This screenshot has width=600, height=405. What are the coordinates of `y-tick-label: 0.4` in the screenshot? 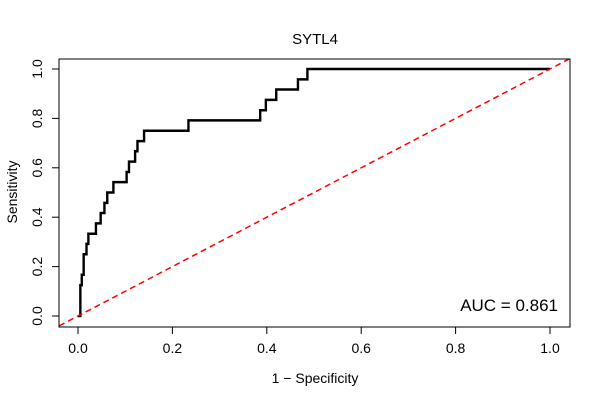 It's located at (37, 217).